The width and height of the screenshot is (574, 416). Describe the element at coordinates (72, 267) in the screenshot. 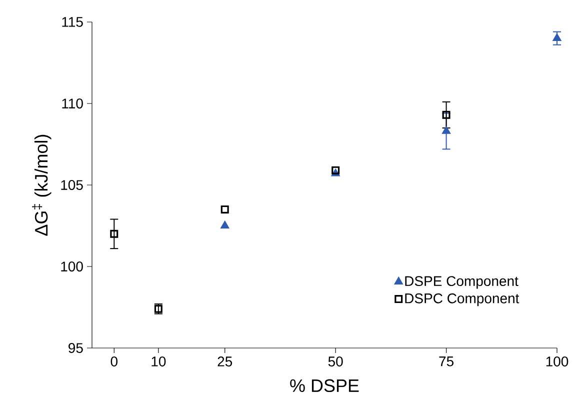

I see `y-tick-label: 100` at that location.